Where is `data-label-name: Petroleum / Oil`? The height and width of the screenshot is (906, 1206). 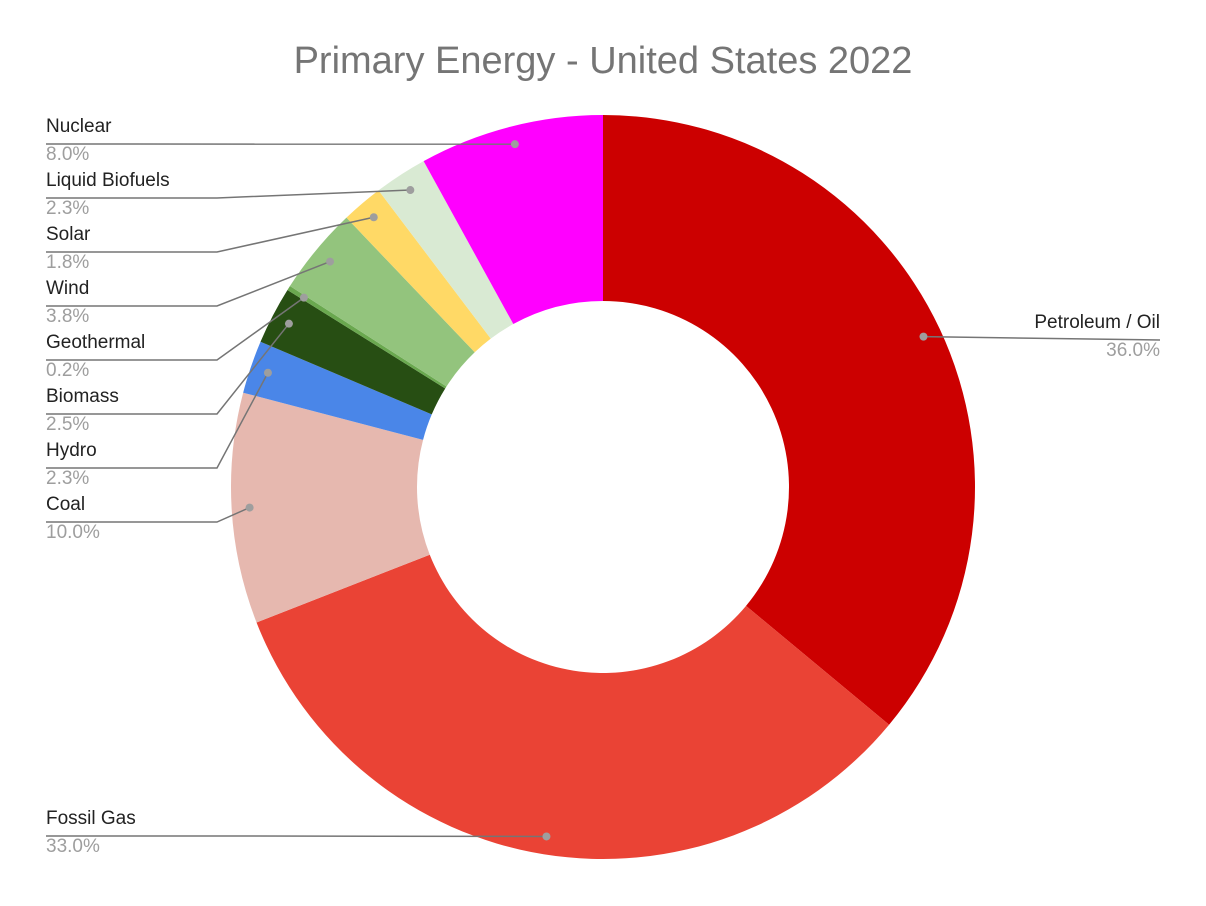
data-label-name: Petroleum / Oil is located at coordinates (1097, 322).